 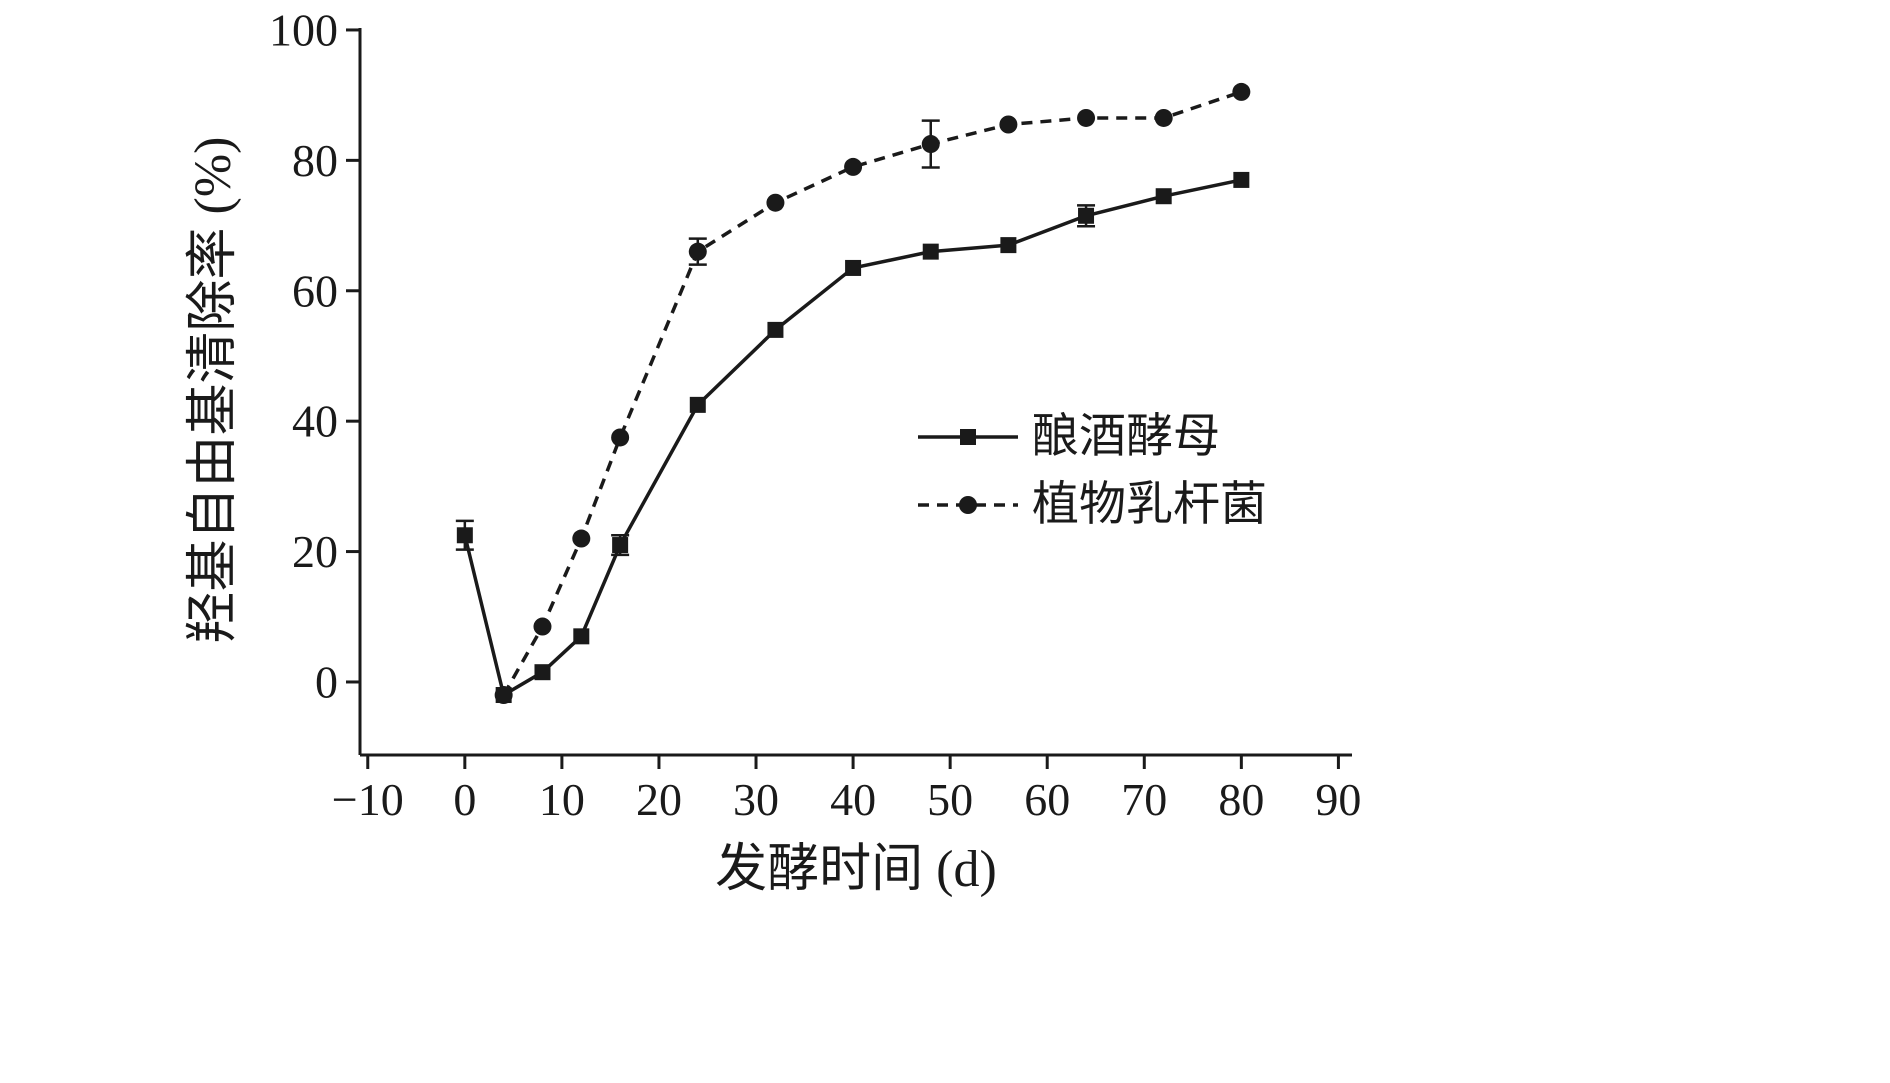 What do you see at coordinates (1149, 505) in the screenshot?
I see `legend-label-lactobacillus: 植物乳杆菌` at bounding box center [1149, 505].